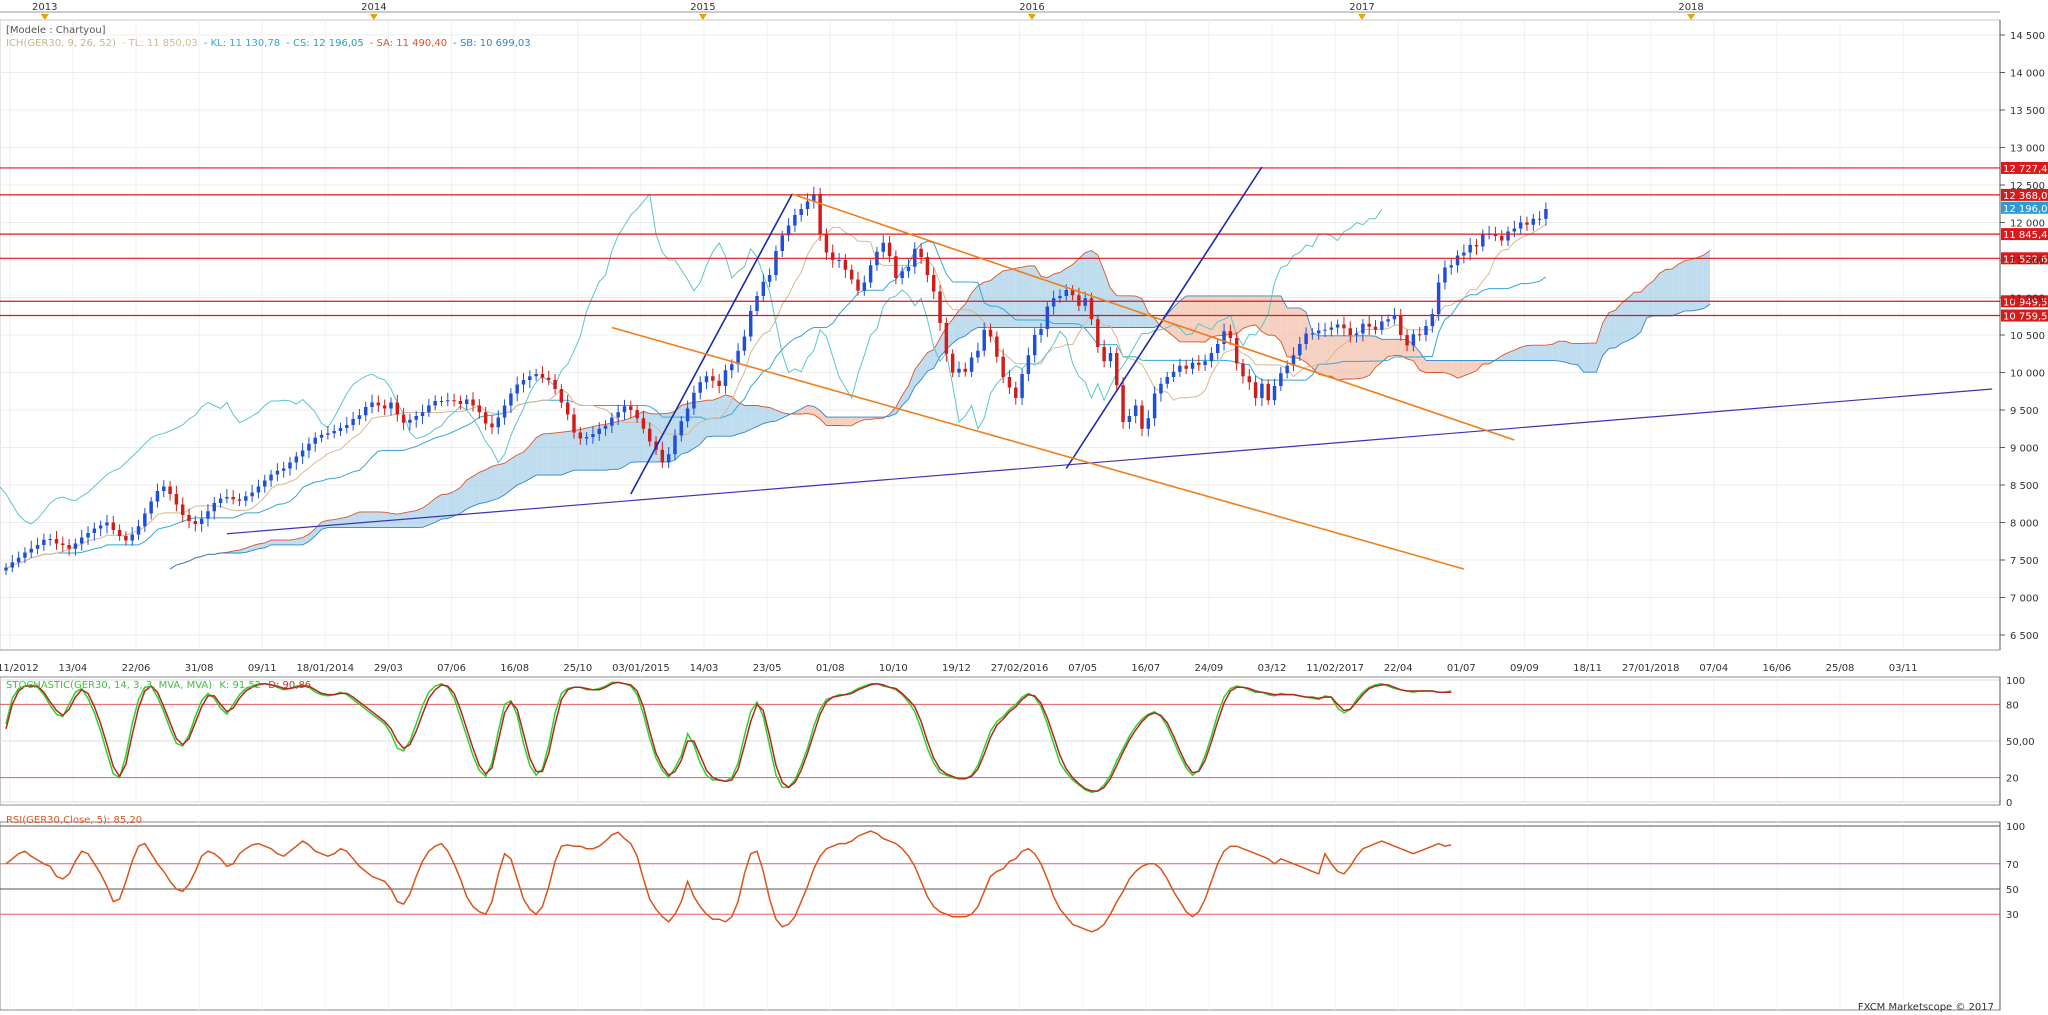  What do you see at coordinates (2012, 705) in the screenshot?
I see `stochastic-y-tick: 80` at bounding box center [2012, 705].